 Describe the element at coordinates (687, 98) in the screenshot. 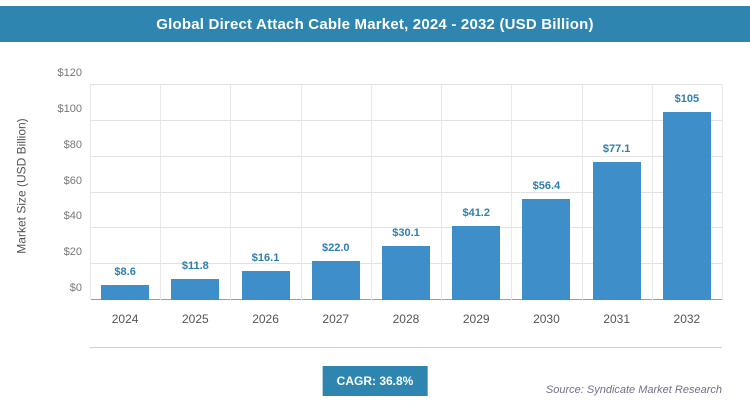

I see `bar-value-label: $105` at that location.